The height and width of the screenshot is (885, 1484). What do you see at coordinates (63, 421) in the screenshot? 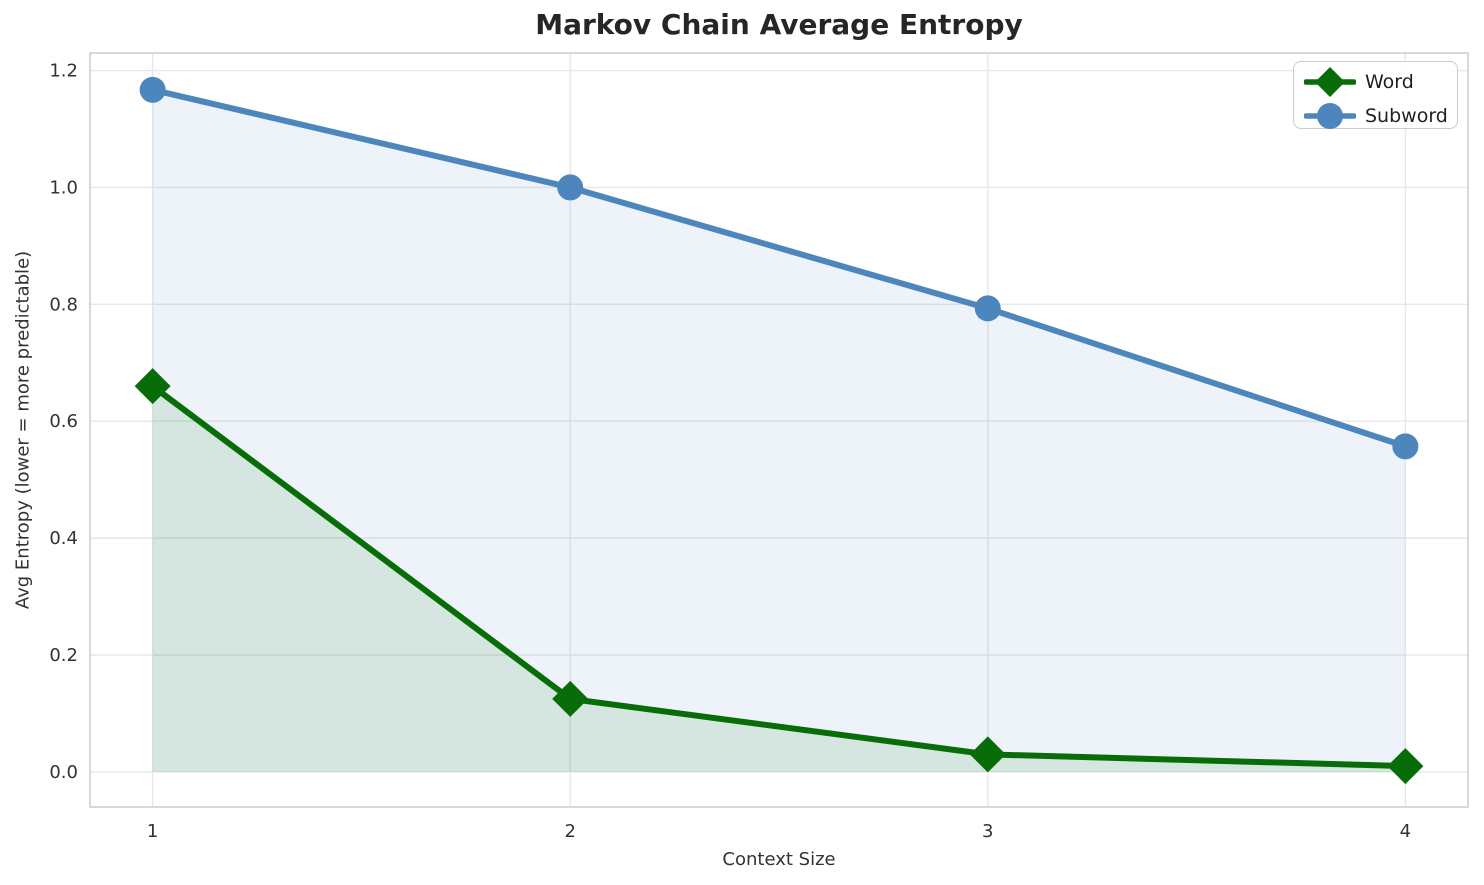
I see `y-tick-label: 0.6` at bounding box center [63, 421].